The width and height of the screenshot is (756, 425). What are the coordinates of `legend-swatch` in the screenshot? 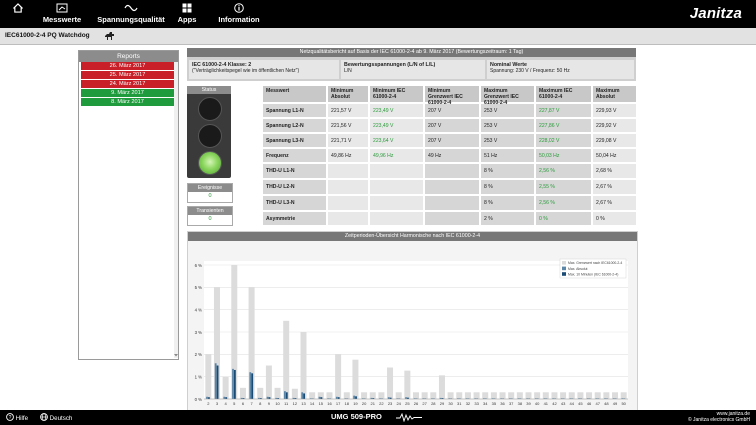 It's located at (564, 274).